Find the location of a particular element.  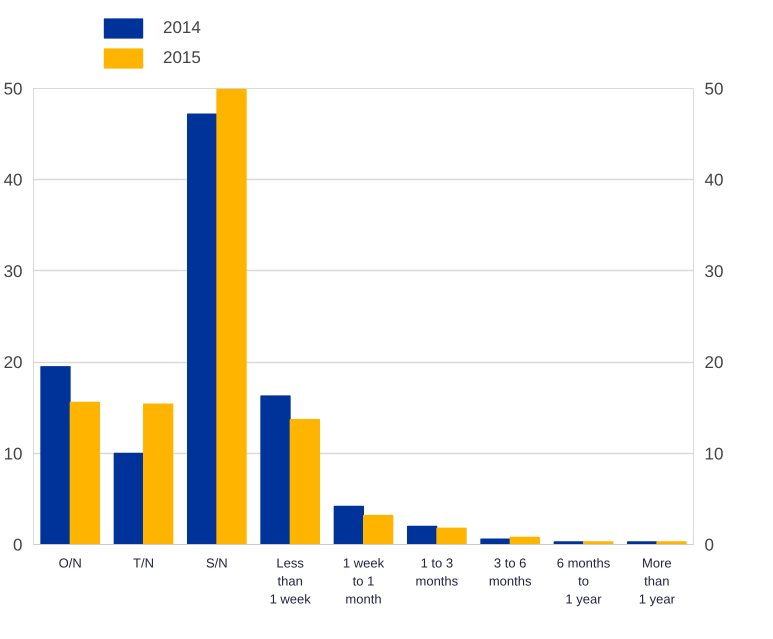

x-tick-label: Less than 1 week is located at coordinates (291, 581).